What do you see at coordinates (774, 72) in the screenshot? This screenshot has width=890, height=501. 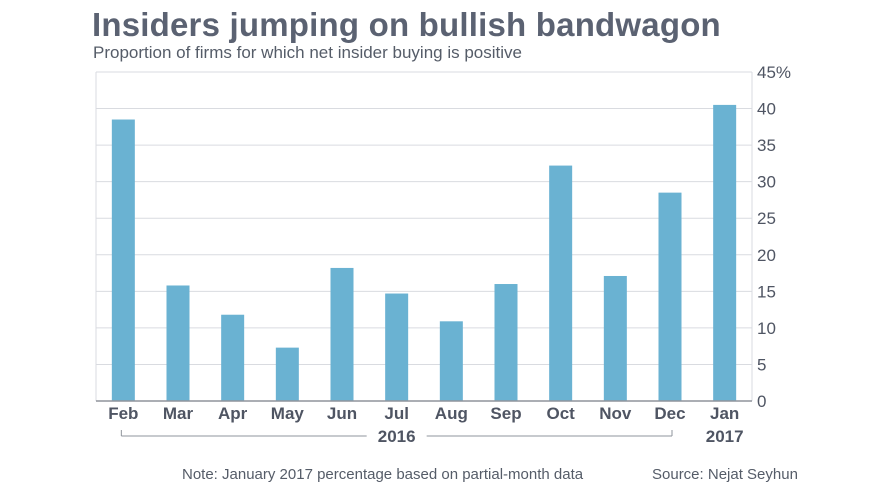 I see `y-tick-label: 45%` at bounding box center [774, 72].